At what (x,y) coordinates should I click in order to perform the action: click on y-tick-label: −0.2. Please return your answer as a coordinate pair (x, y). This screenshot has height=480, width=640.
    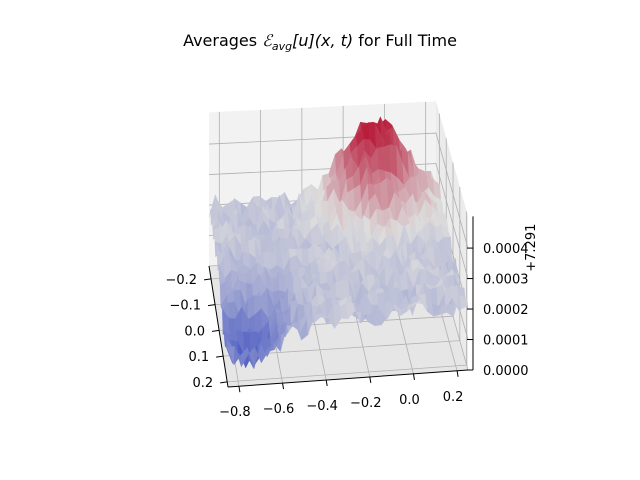
    Looking at the image, I should click on (181, 280).